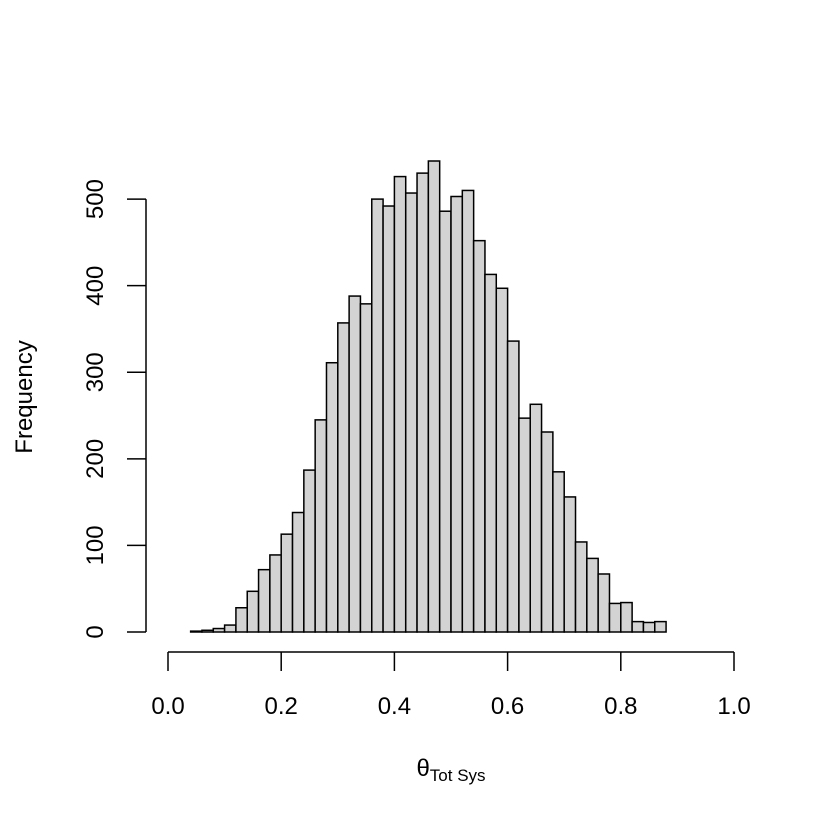 The image size is (830, 835). I want to click on y-tick-label: 200, so click(95, 459).